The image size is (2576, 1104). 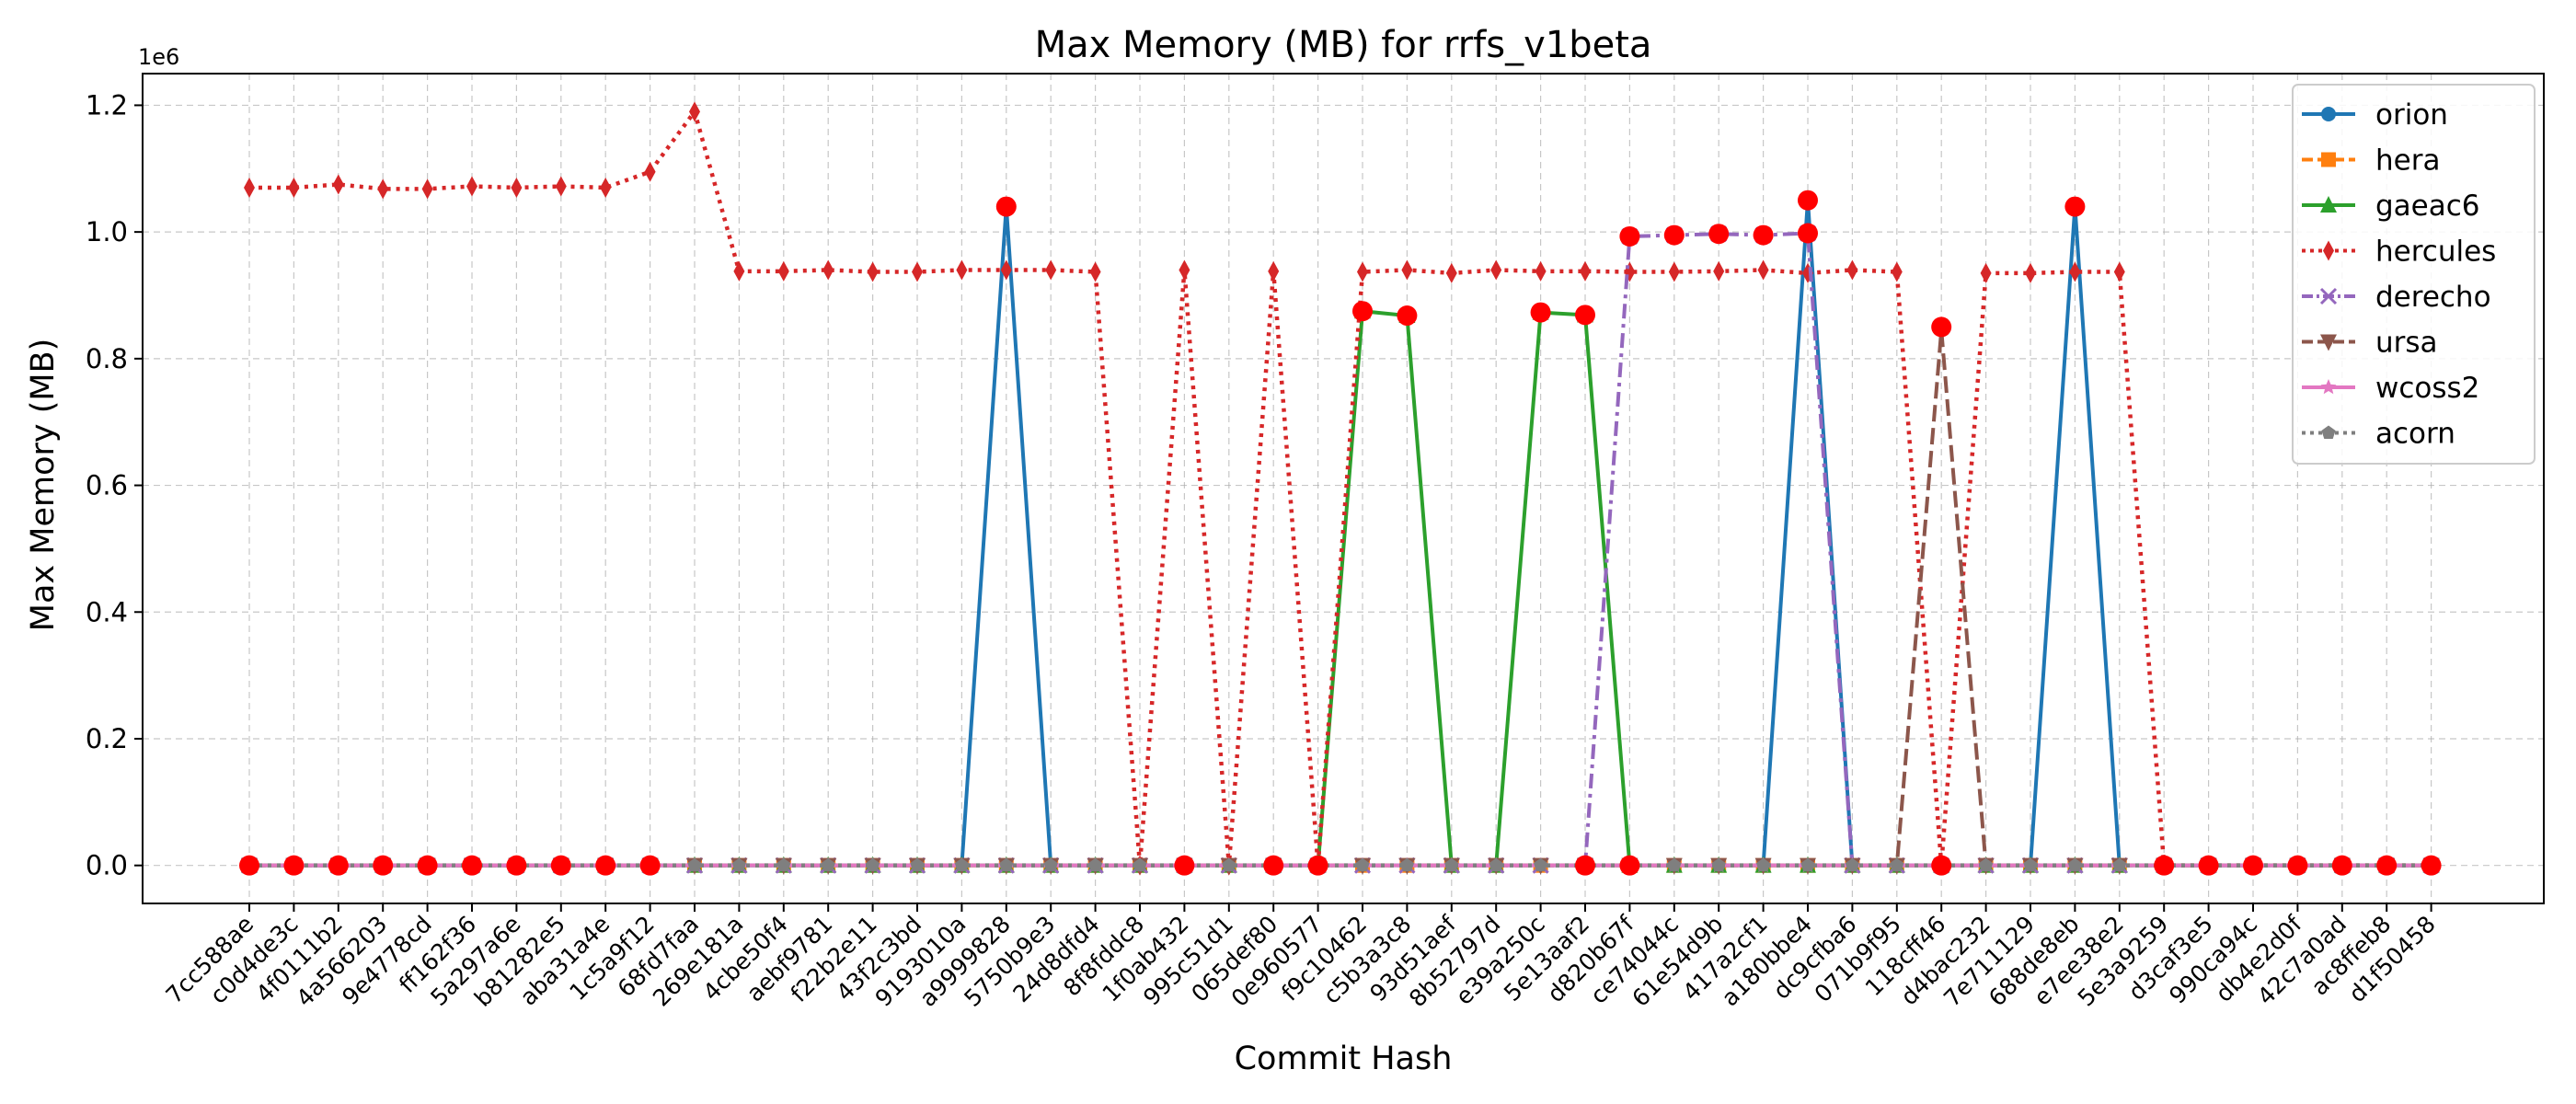 I want to click on legend-box, so click(x=2414, y=274).